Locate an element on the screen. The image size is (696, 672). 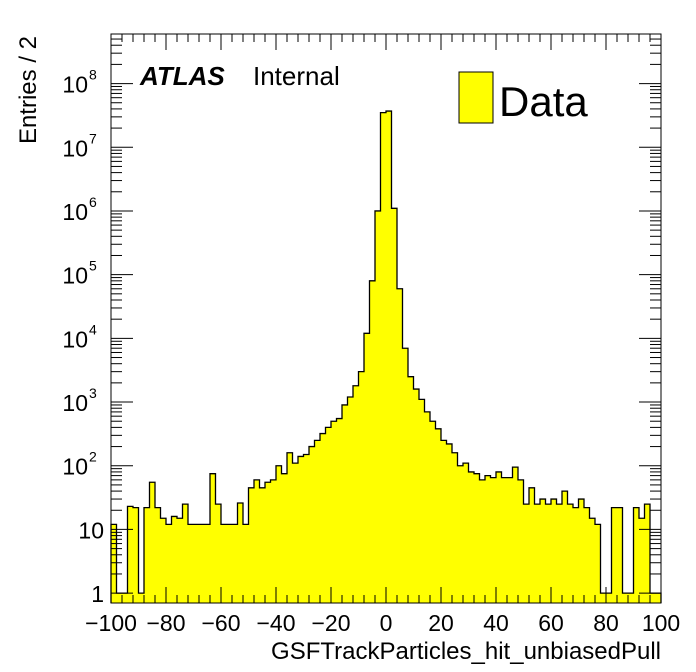
y-axis-title: Entries / 2 is located at coordinates (28, 90).